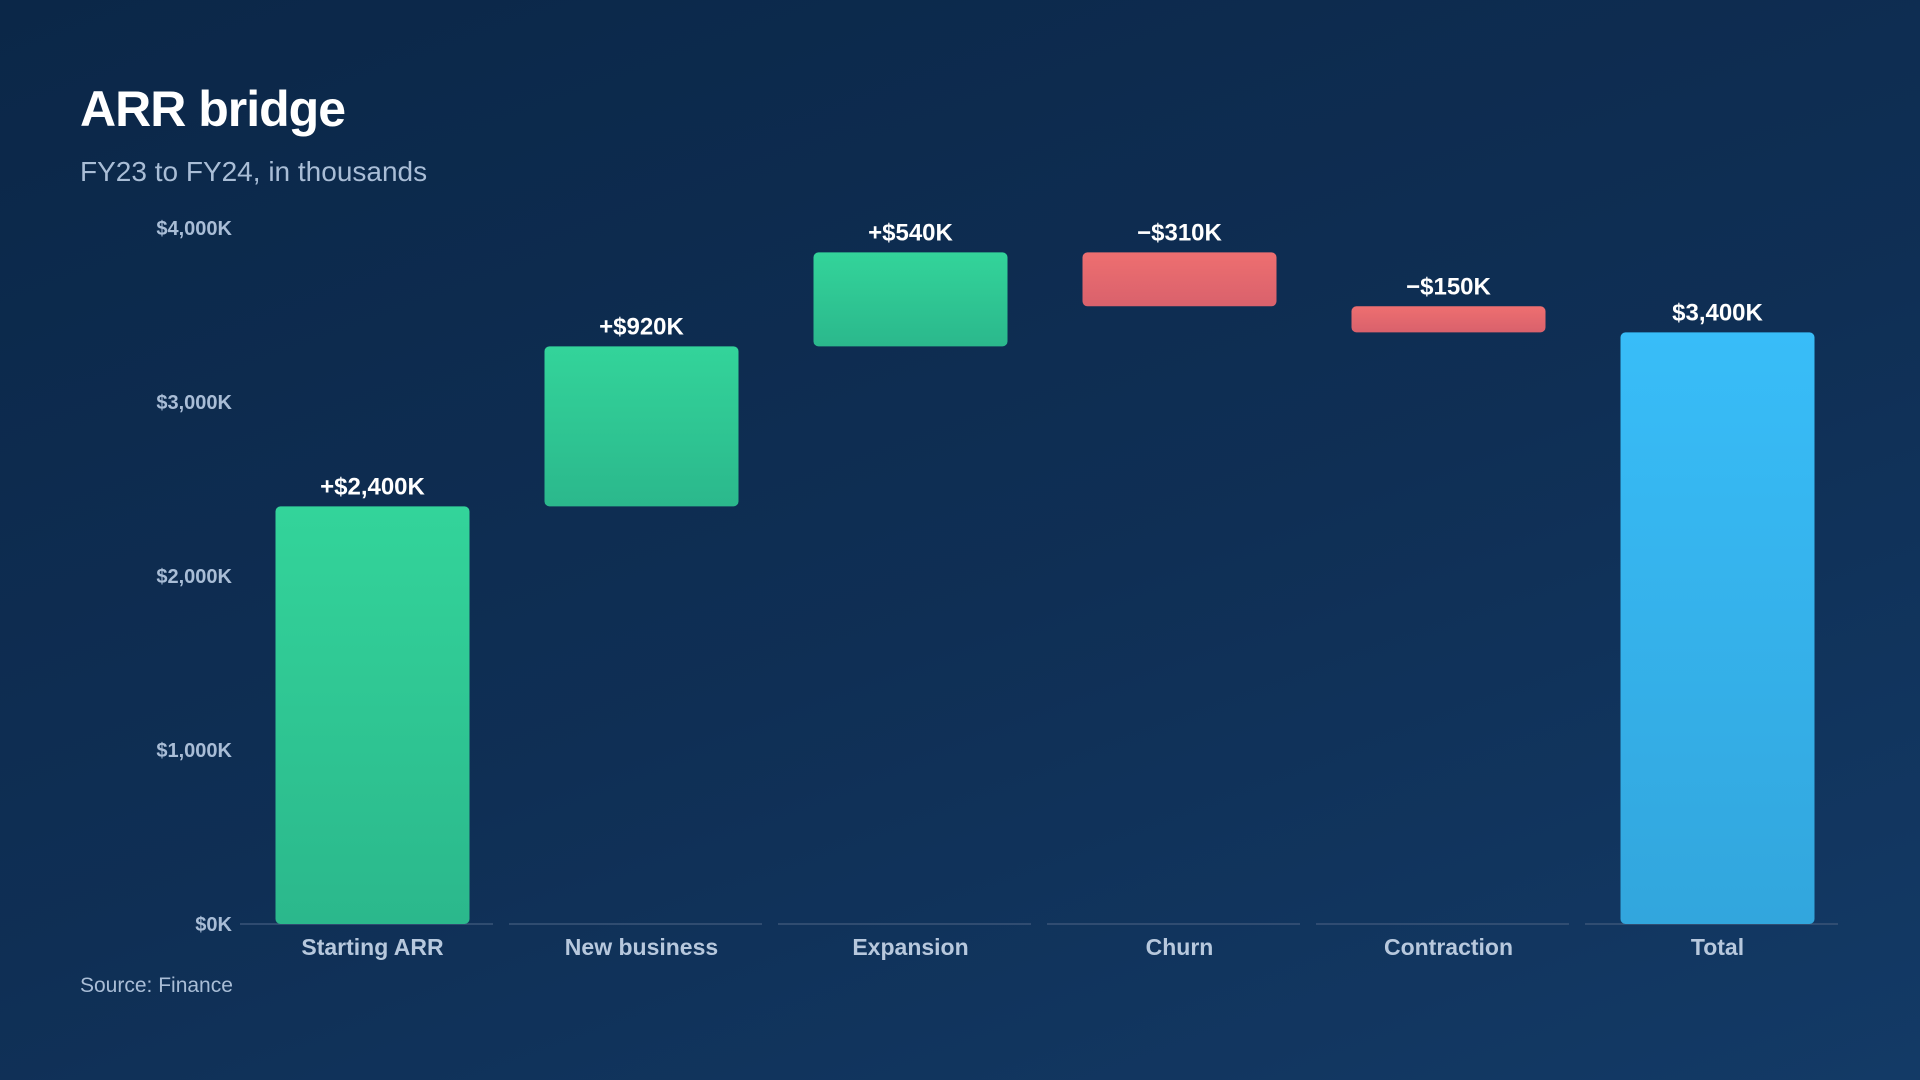 The width and height of the screenshot is (1920, 1080). I want to click on bar-churn, so click(1179, 279).